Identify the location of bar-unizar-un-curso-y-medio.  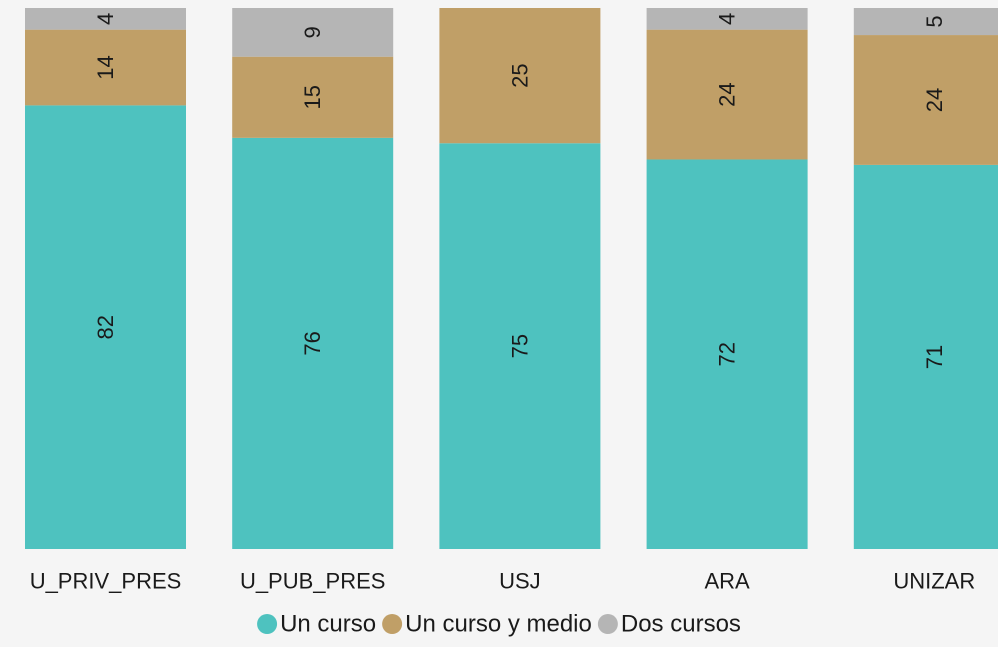
(925, 100).